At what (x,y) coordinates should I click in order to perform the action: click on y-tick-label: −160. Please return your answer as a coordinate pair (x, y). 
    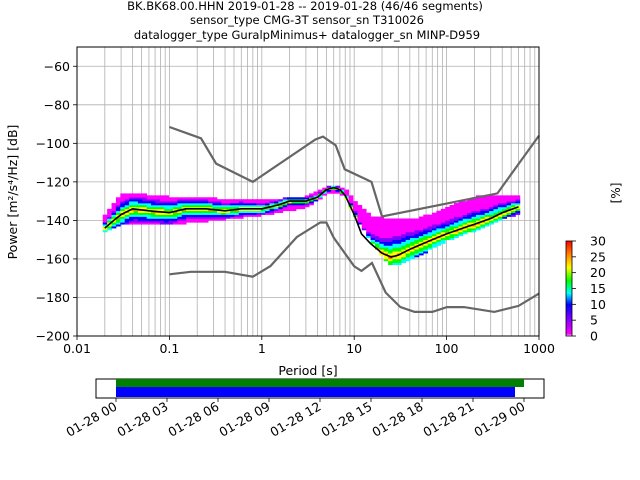
    Looking at the image, I should click on (53, 258).